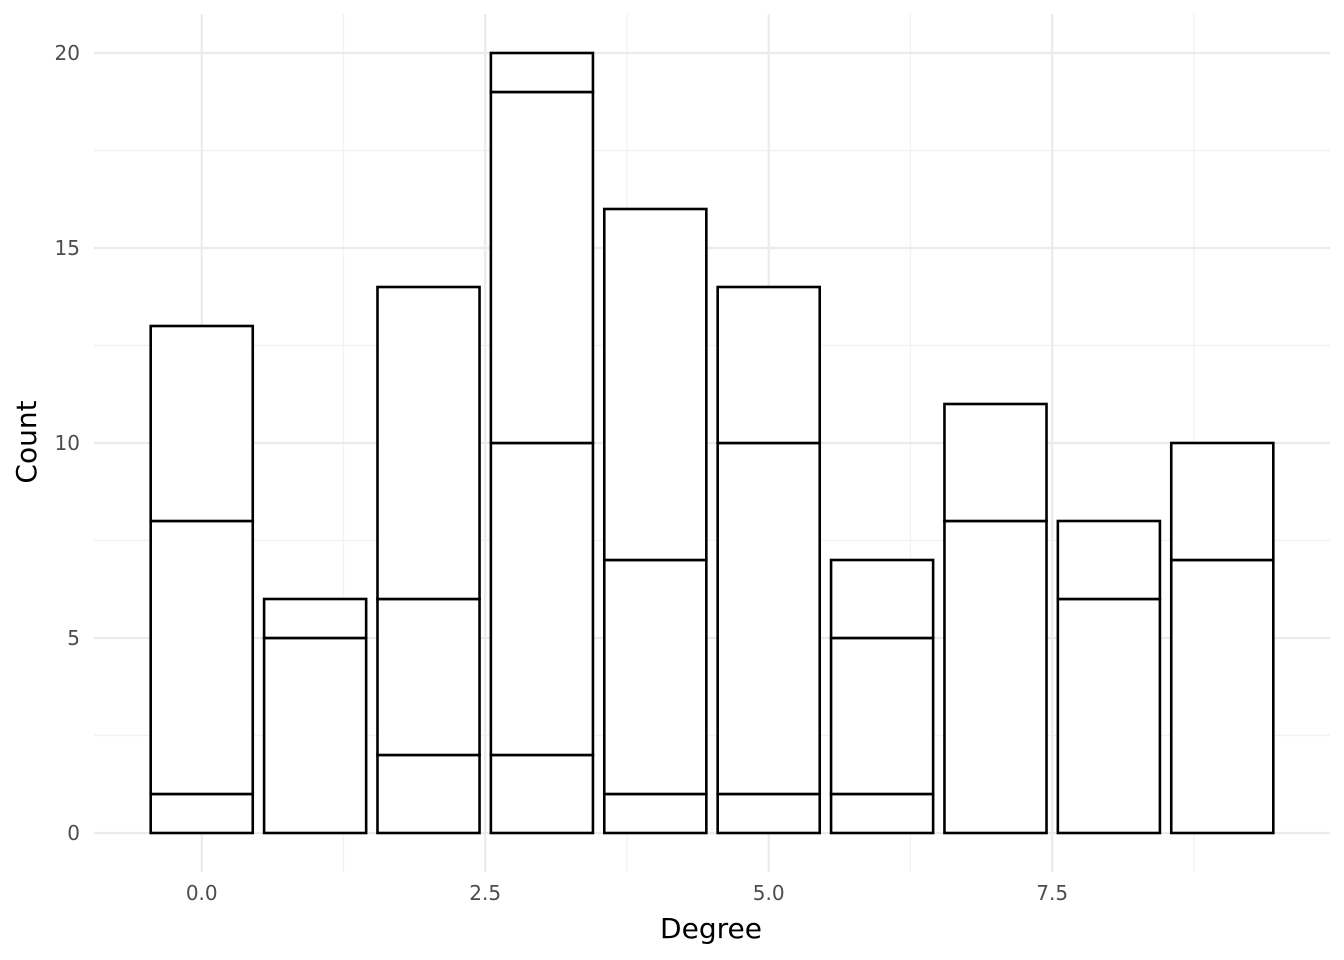 The image size is (1344, 960). I want to click on x-tick-label: 0.0, so click(202, 893).